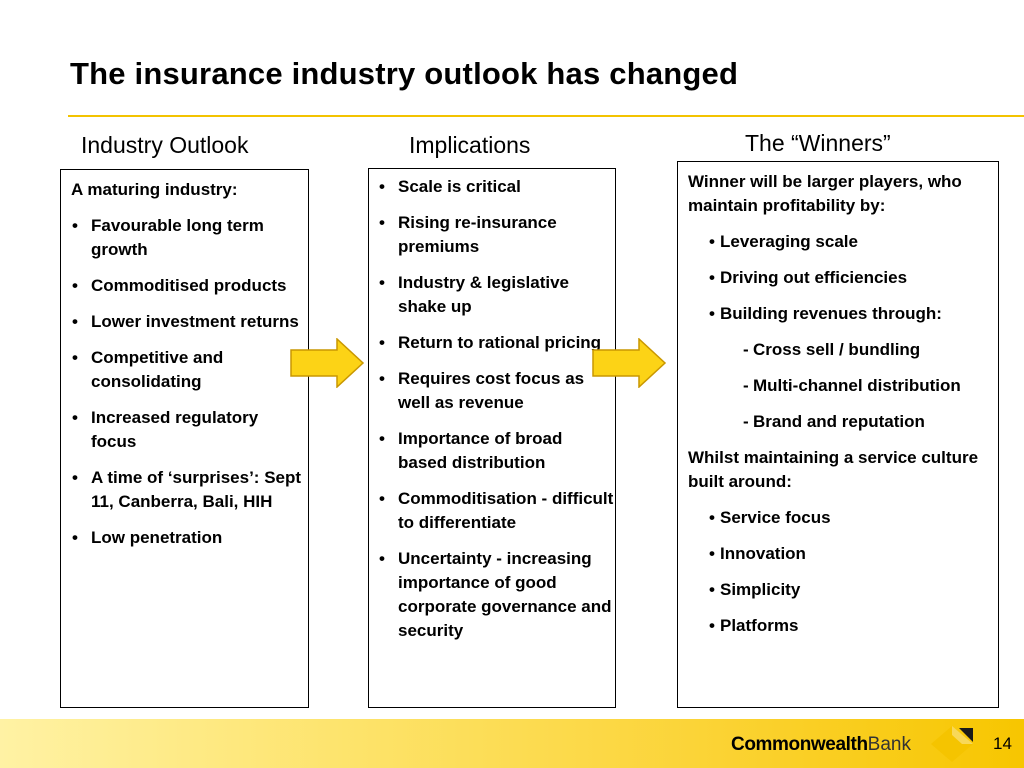 This screenshot has height=768, width=1024. Describe the element at coordinates (843, 350) in the screenshot. I see `sub-list-item: Cross sell / bundling` at that location.